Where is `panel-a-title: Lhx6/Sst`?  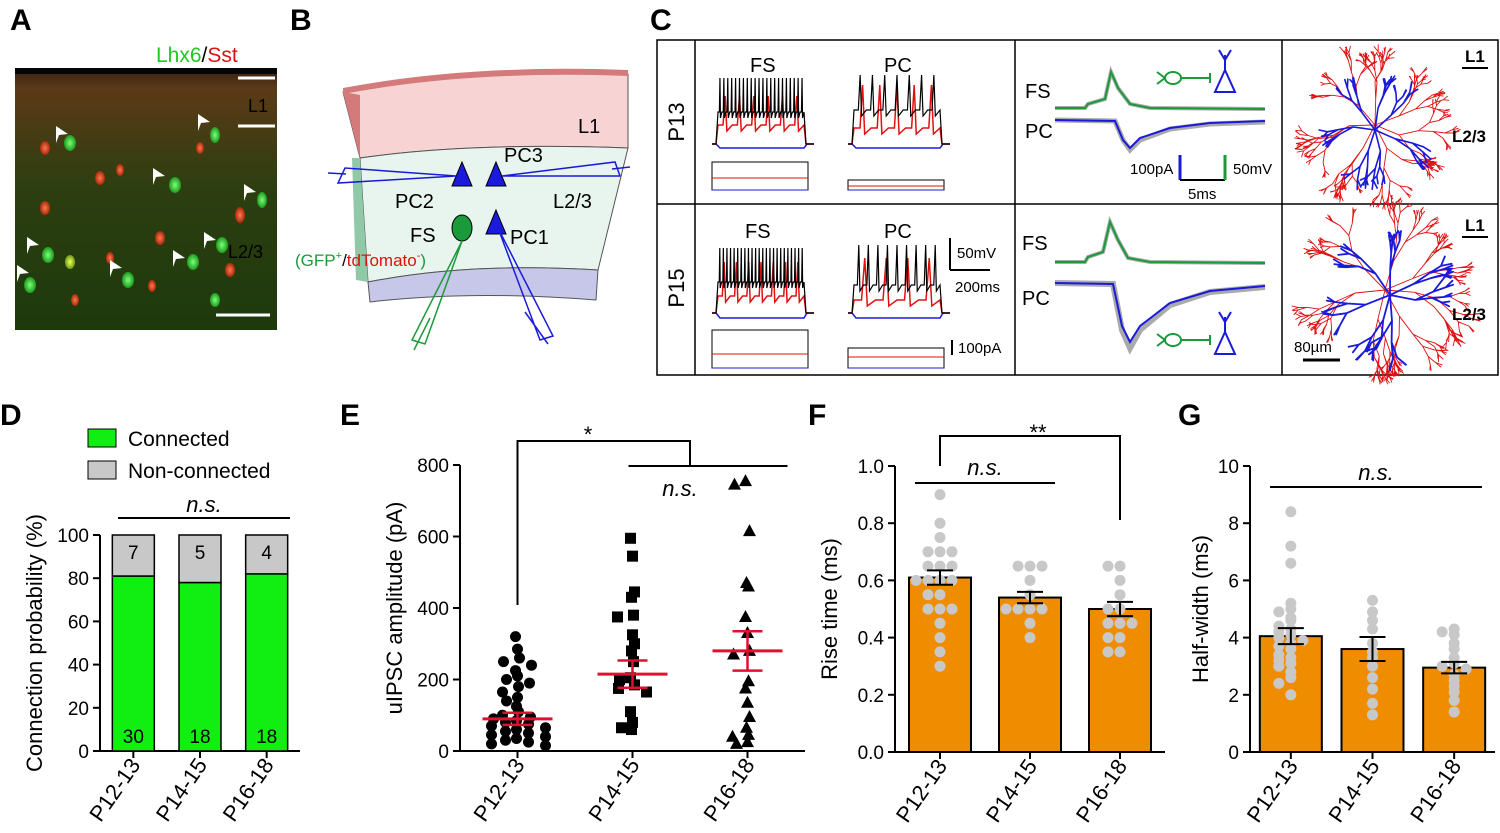 panel-a-title: Lhx6/Sst is located at coordinates (197, 55).